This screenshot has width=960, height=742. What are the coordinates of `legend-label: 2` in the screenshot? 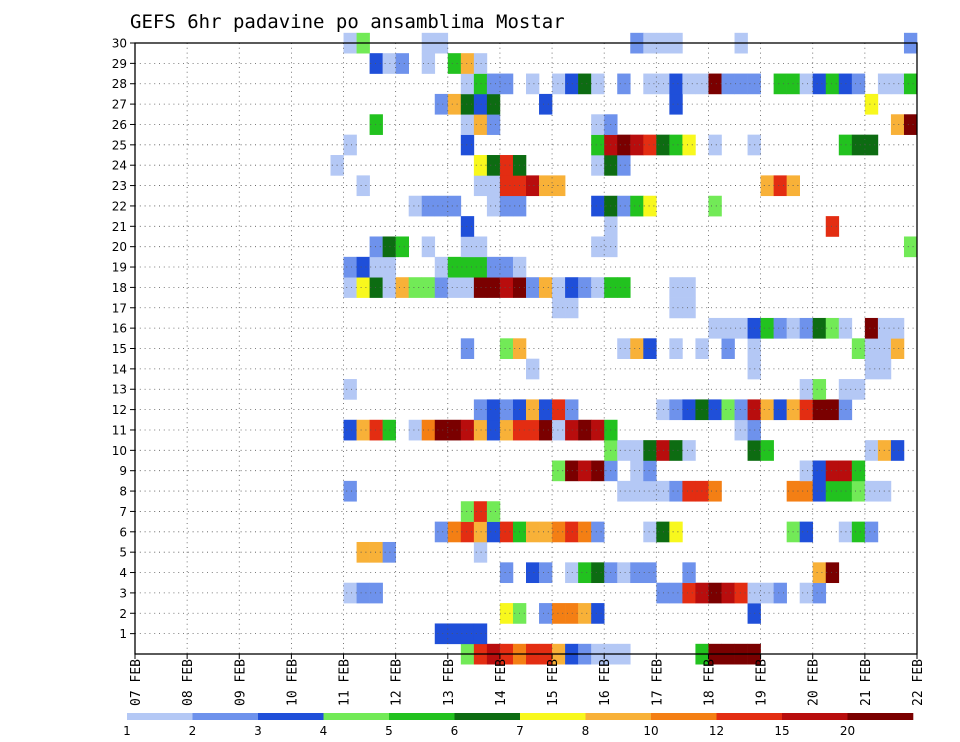 It's located at (193, 731).